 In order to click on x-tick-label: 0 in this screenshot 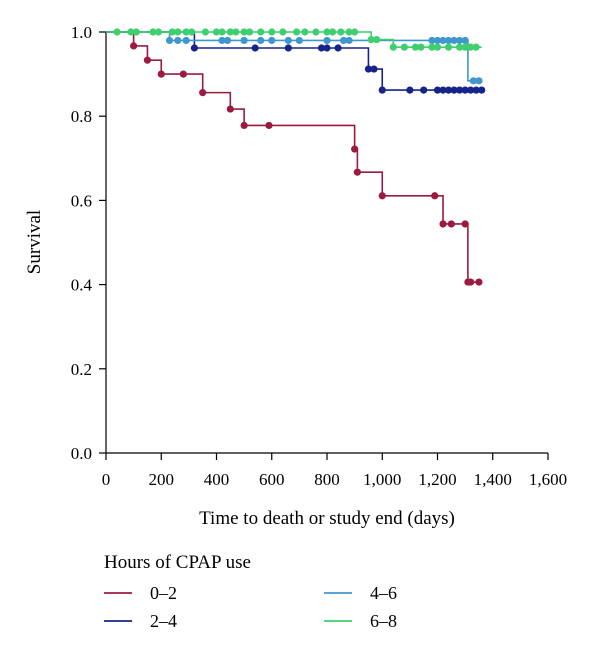, I will do `click(106, 479)`.